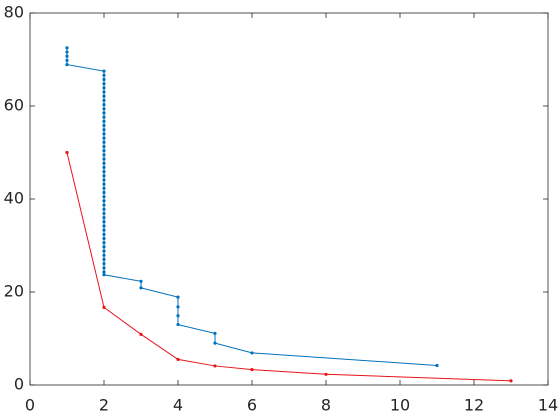 Image resolution: width=560 pixels, height=420 pixels. Describe the element at coordinates (14, 198) in the screenshot. I see `y-tick-label: 40` at that location.